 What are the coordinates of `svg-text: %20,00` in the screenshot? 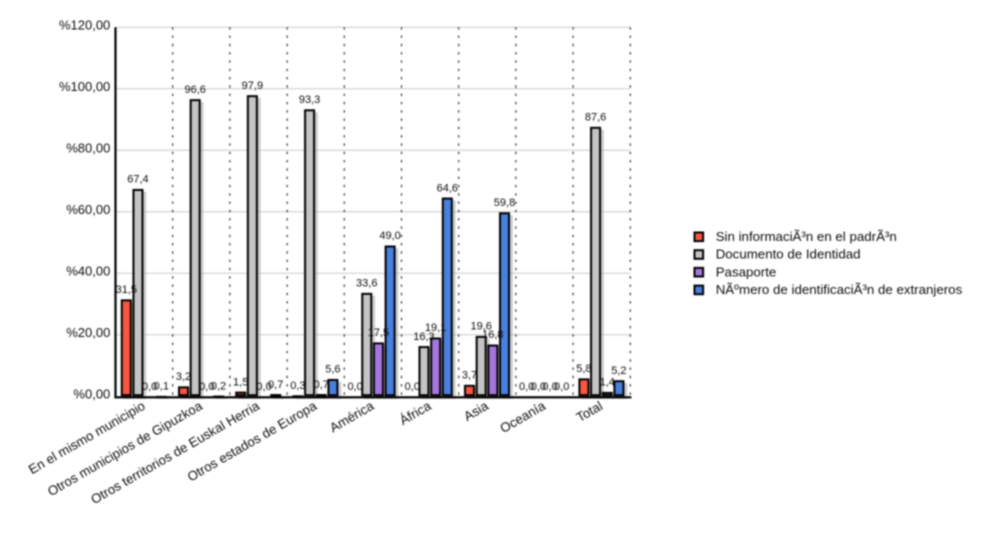 It's located at (88, 332).